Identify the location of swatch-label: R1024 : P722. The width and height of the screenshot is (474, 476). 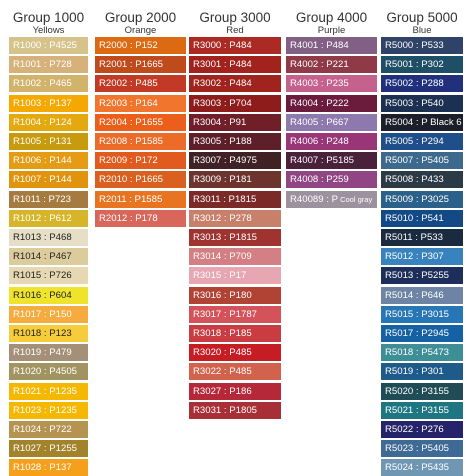
(42, 429).